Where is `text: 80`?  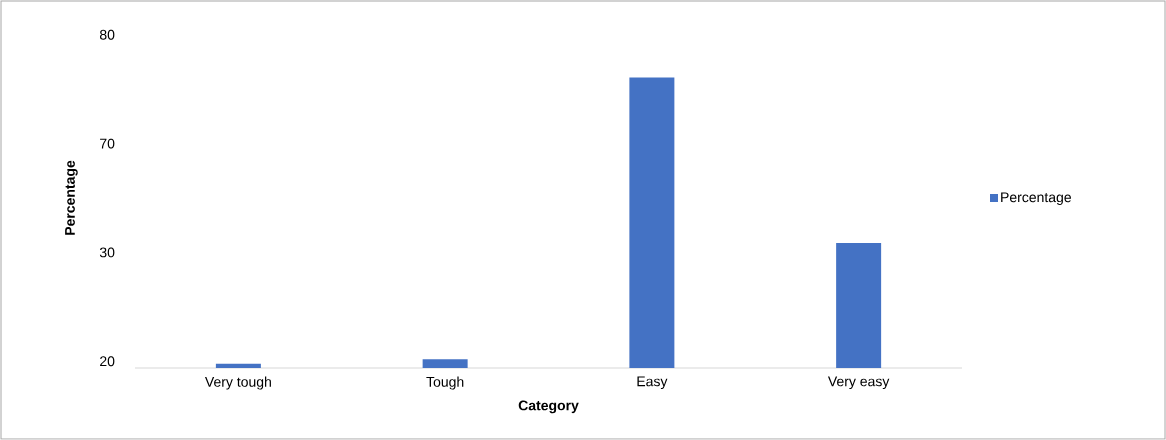 text: 80 is located at coordinates (107, 34).